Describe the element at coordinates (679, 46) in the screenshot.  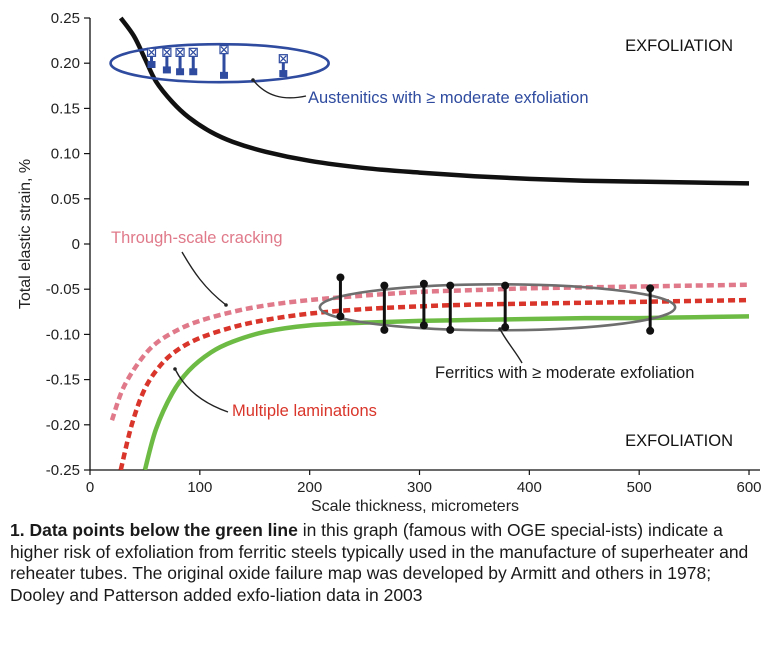
I see `exfoliation-label-upper: EXFOLIATION` at that location.